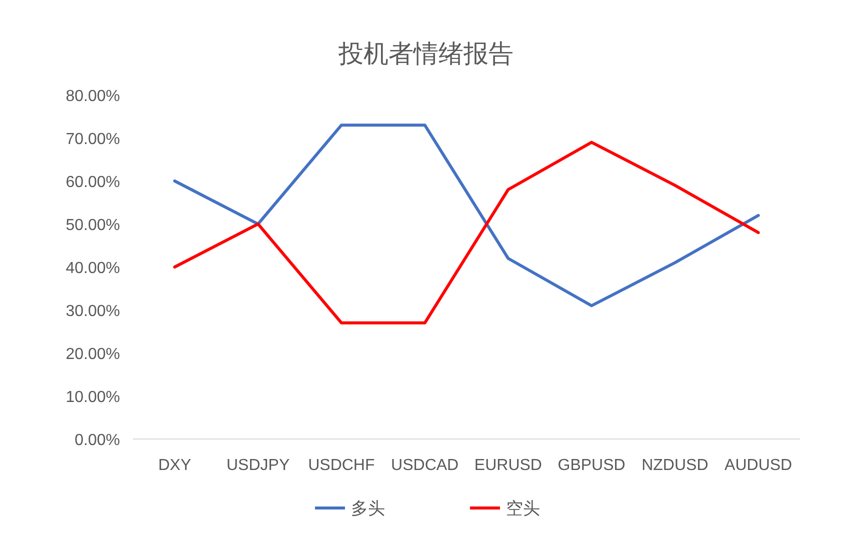 Image resolution: width=852 pixels, height=543 pixels. I want to click on x-tick-label: USDCHF, so click(341, 465).